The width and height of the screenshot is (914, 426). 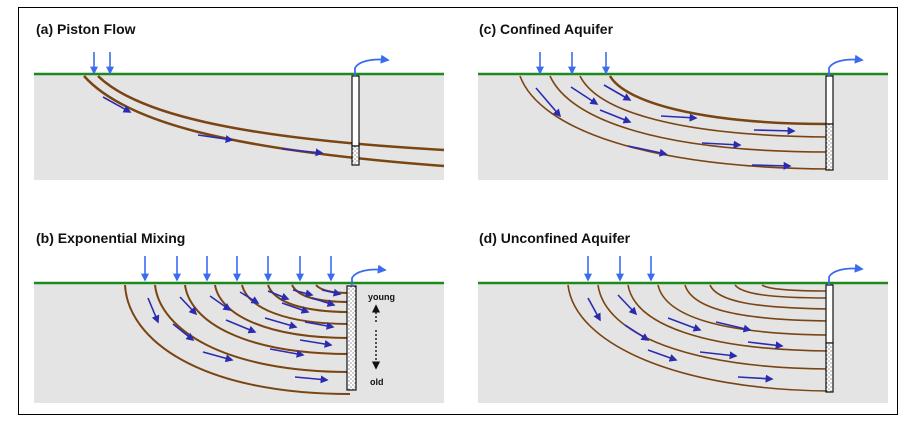 I want to click on young-label: young, so click(x=381, y=297).